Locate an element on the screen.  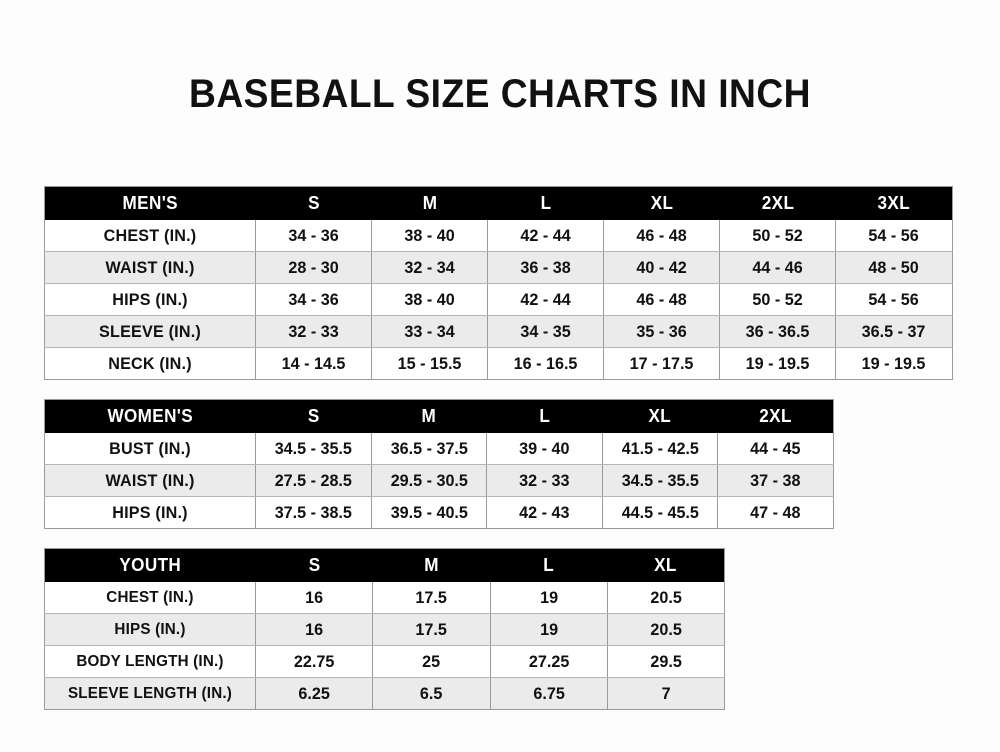
table-category-label: YOUTH is located at coordinates (150, 565).